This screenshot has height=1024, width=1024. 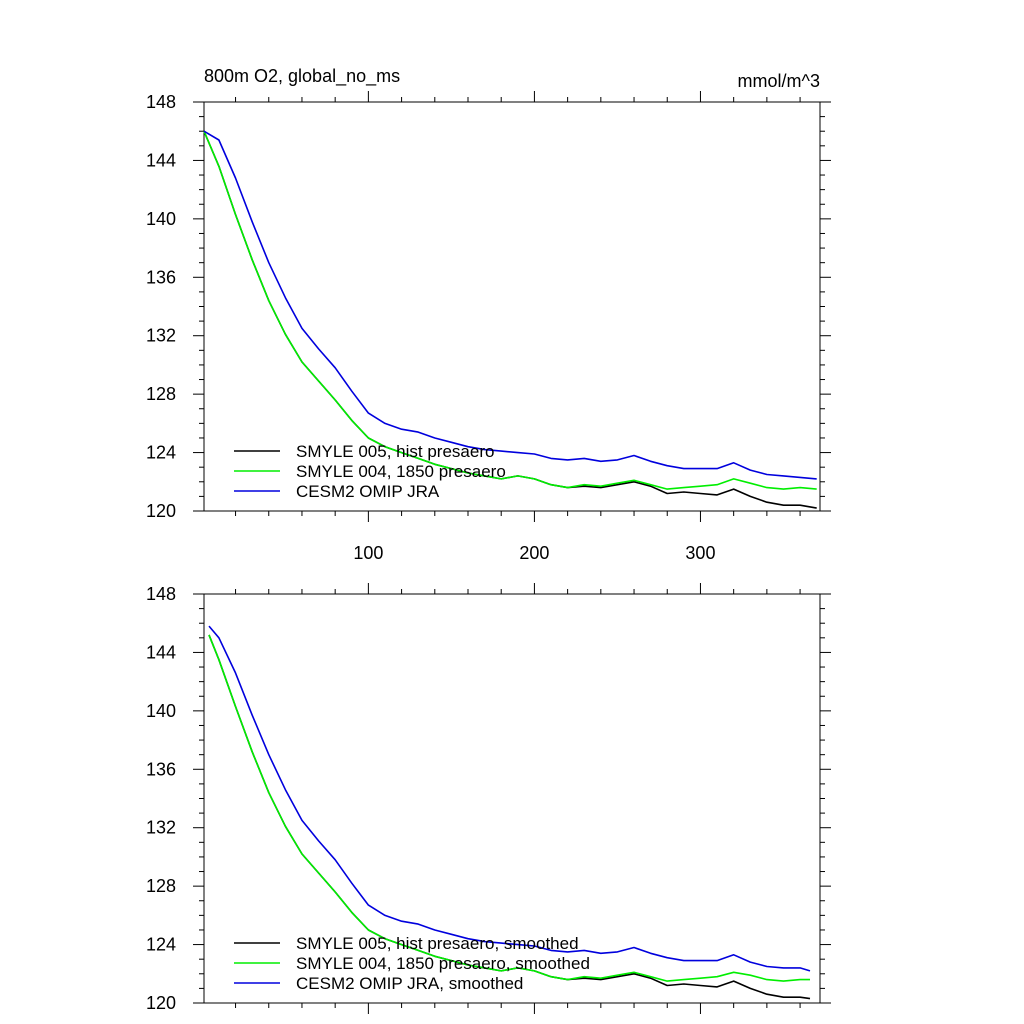 I want to click on x-tick-label: 300, so click(x=700, y=553).